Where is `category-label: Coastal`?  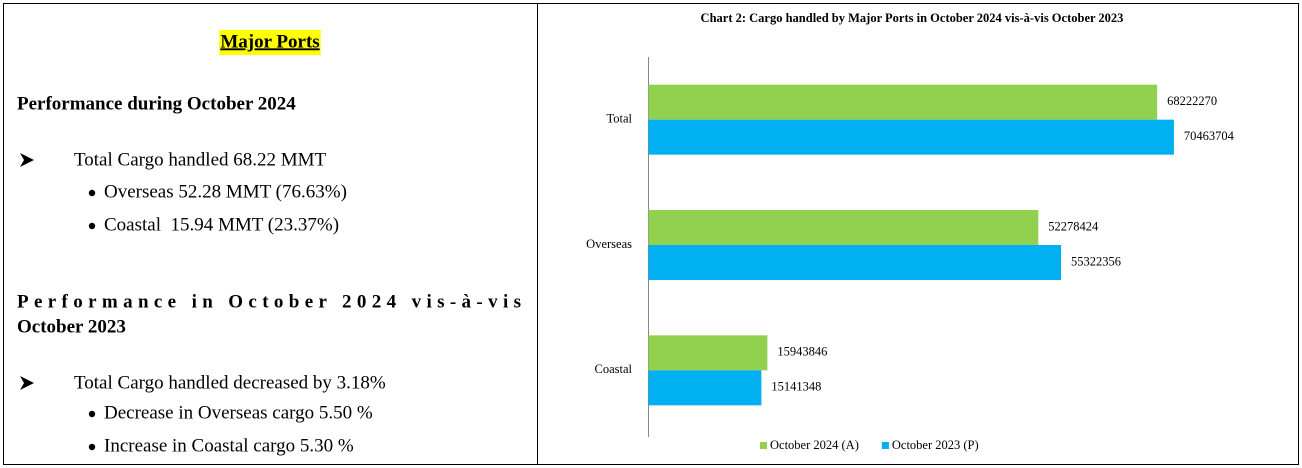 category-label: Coastal is located at coordinates (614, 369).